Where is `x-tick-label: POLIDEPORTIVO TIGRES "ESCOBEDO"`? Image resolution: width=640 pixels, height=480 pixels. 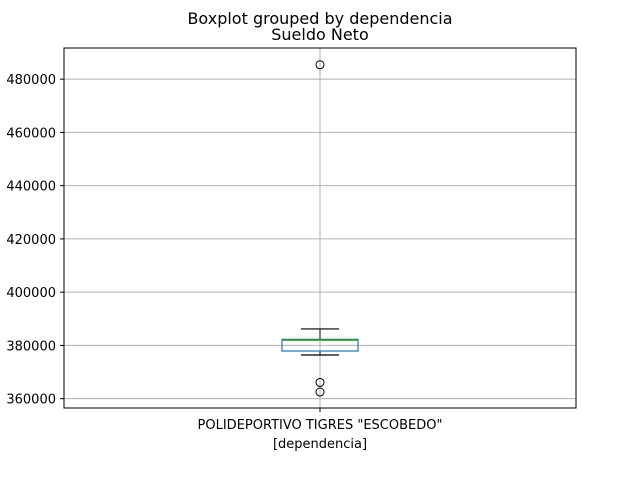
x-tick-label: POLIDEPORTIVO TIGRES "ESCOBEDO" is located at coordinates (320, 425).